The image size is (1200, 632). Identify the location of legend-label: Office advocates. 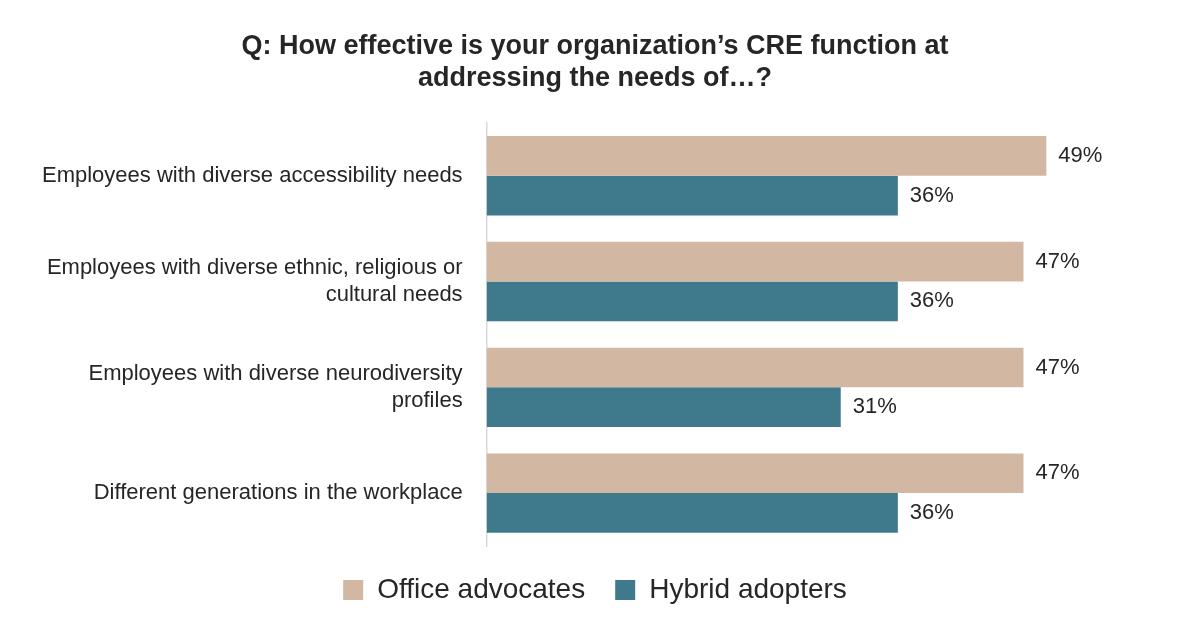
(481, 588).